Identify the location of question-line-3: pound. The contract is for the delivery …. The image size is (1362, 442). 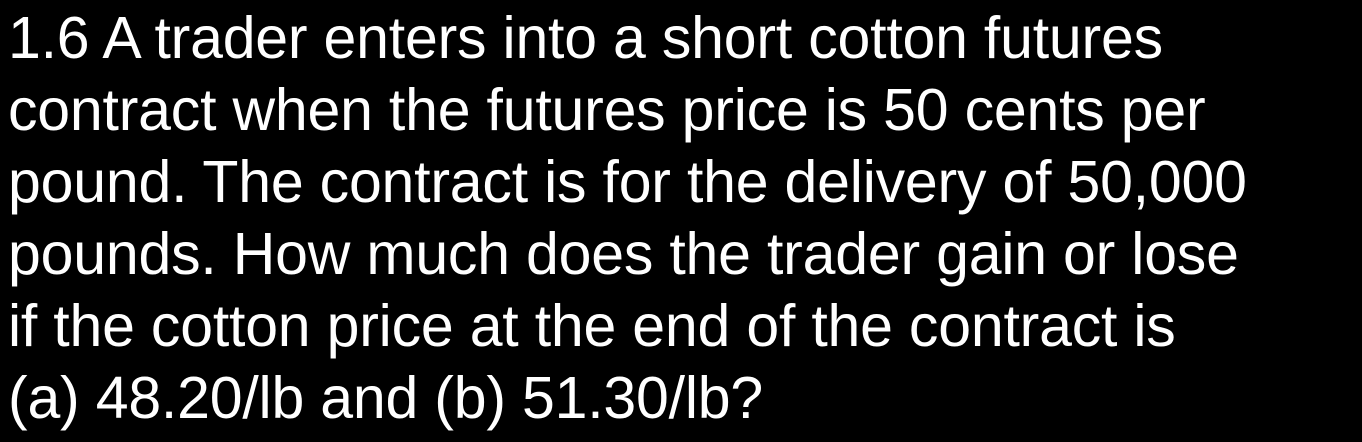
(627, 182).